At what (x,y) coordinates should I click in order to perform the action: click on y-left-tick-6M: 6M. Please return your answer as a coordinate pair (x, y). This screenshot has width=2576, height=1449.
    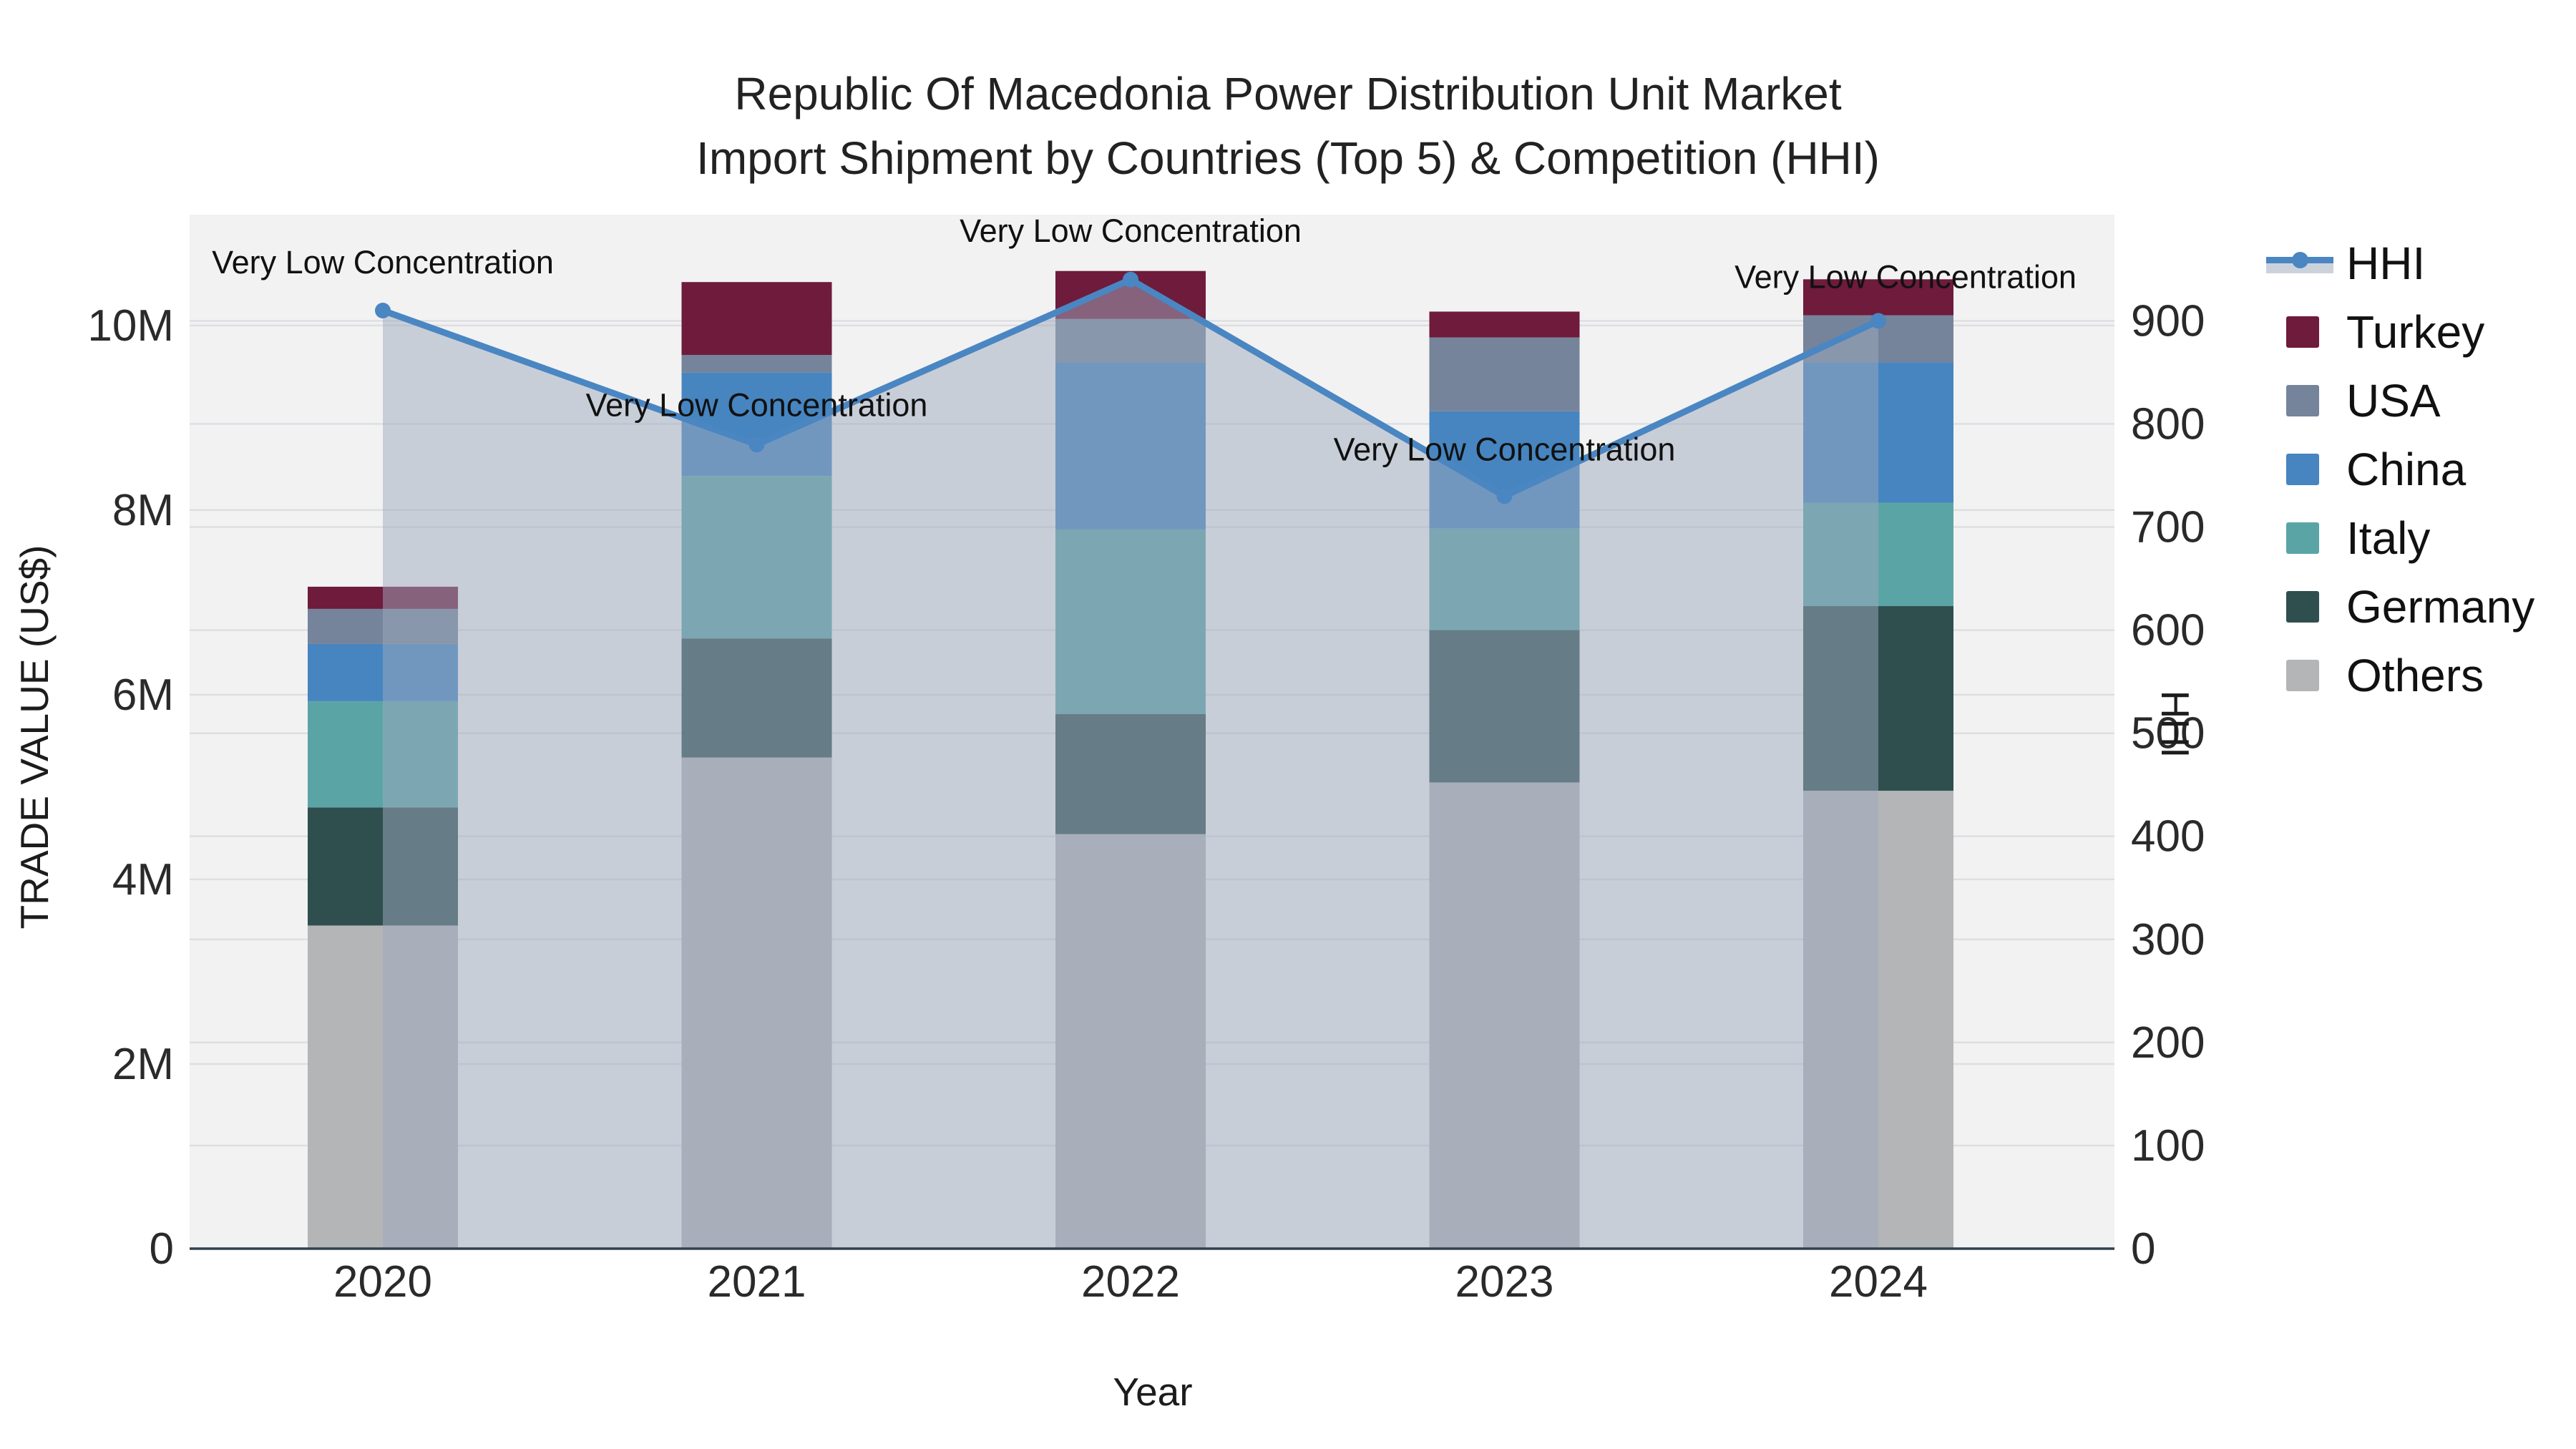
    Looking at the image, I should click on (143, 695).